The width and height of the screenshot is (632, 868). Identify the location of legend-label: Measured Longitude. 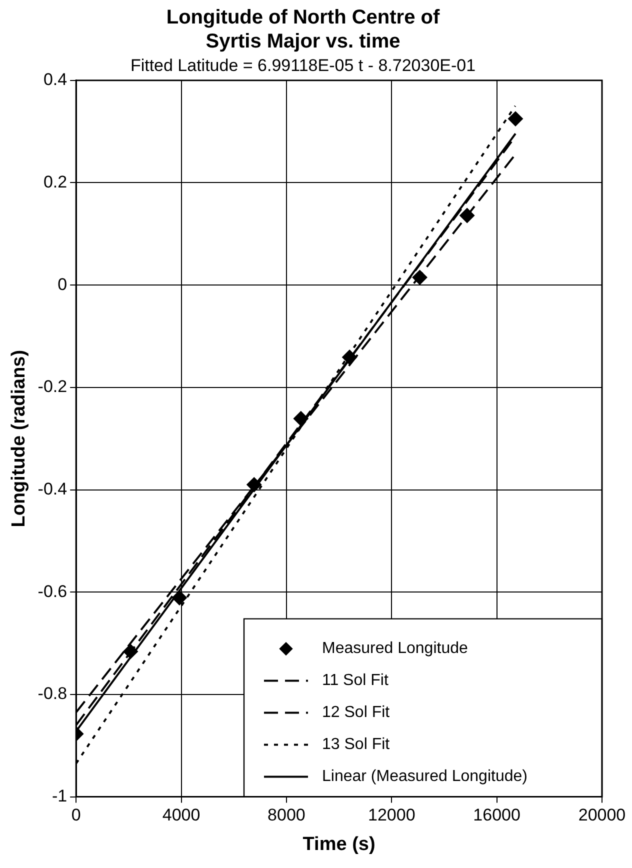
(395, 649).